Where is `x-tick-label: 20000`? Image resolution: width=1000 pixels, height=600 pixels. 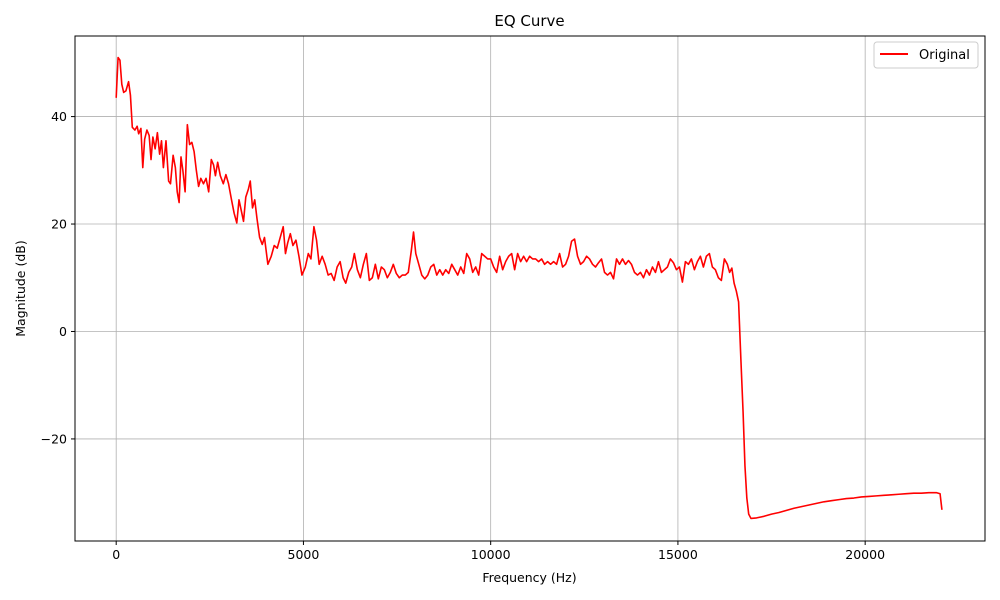
x-tick-label: 20000 is located at coordinates (865, 554).